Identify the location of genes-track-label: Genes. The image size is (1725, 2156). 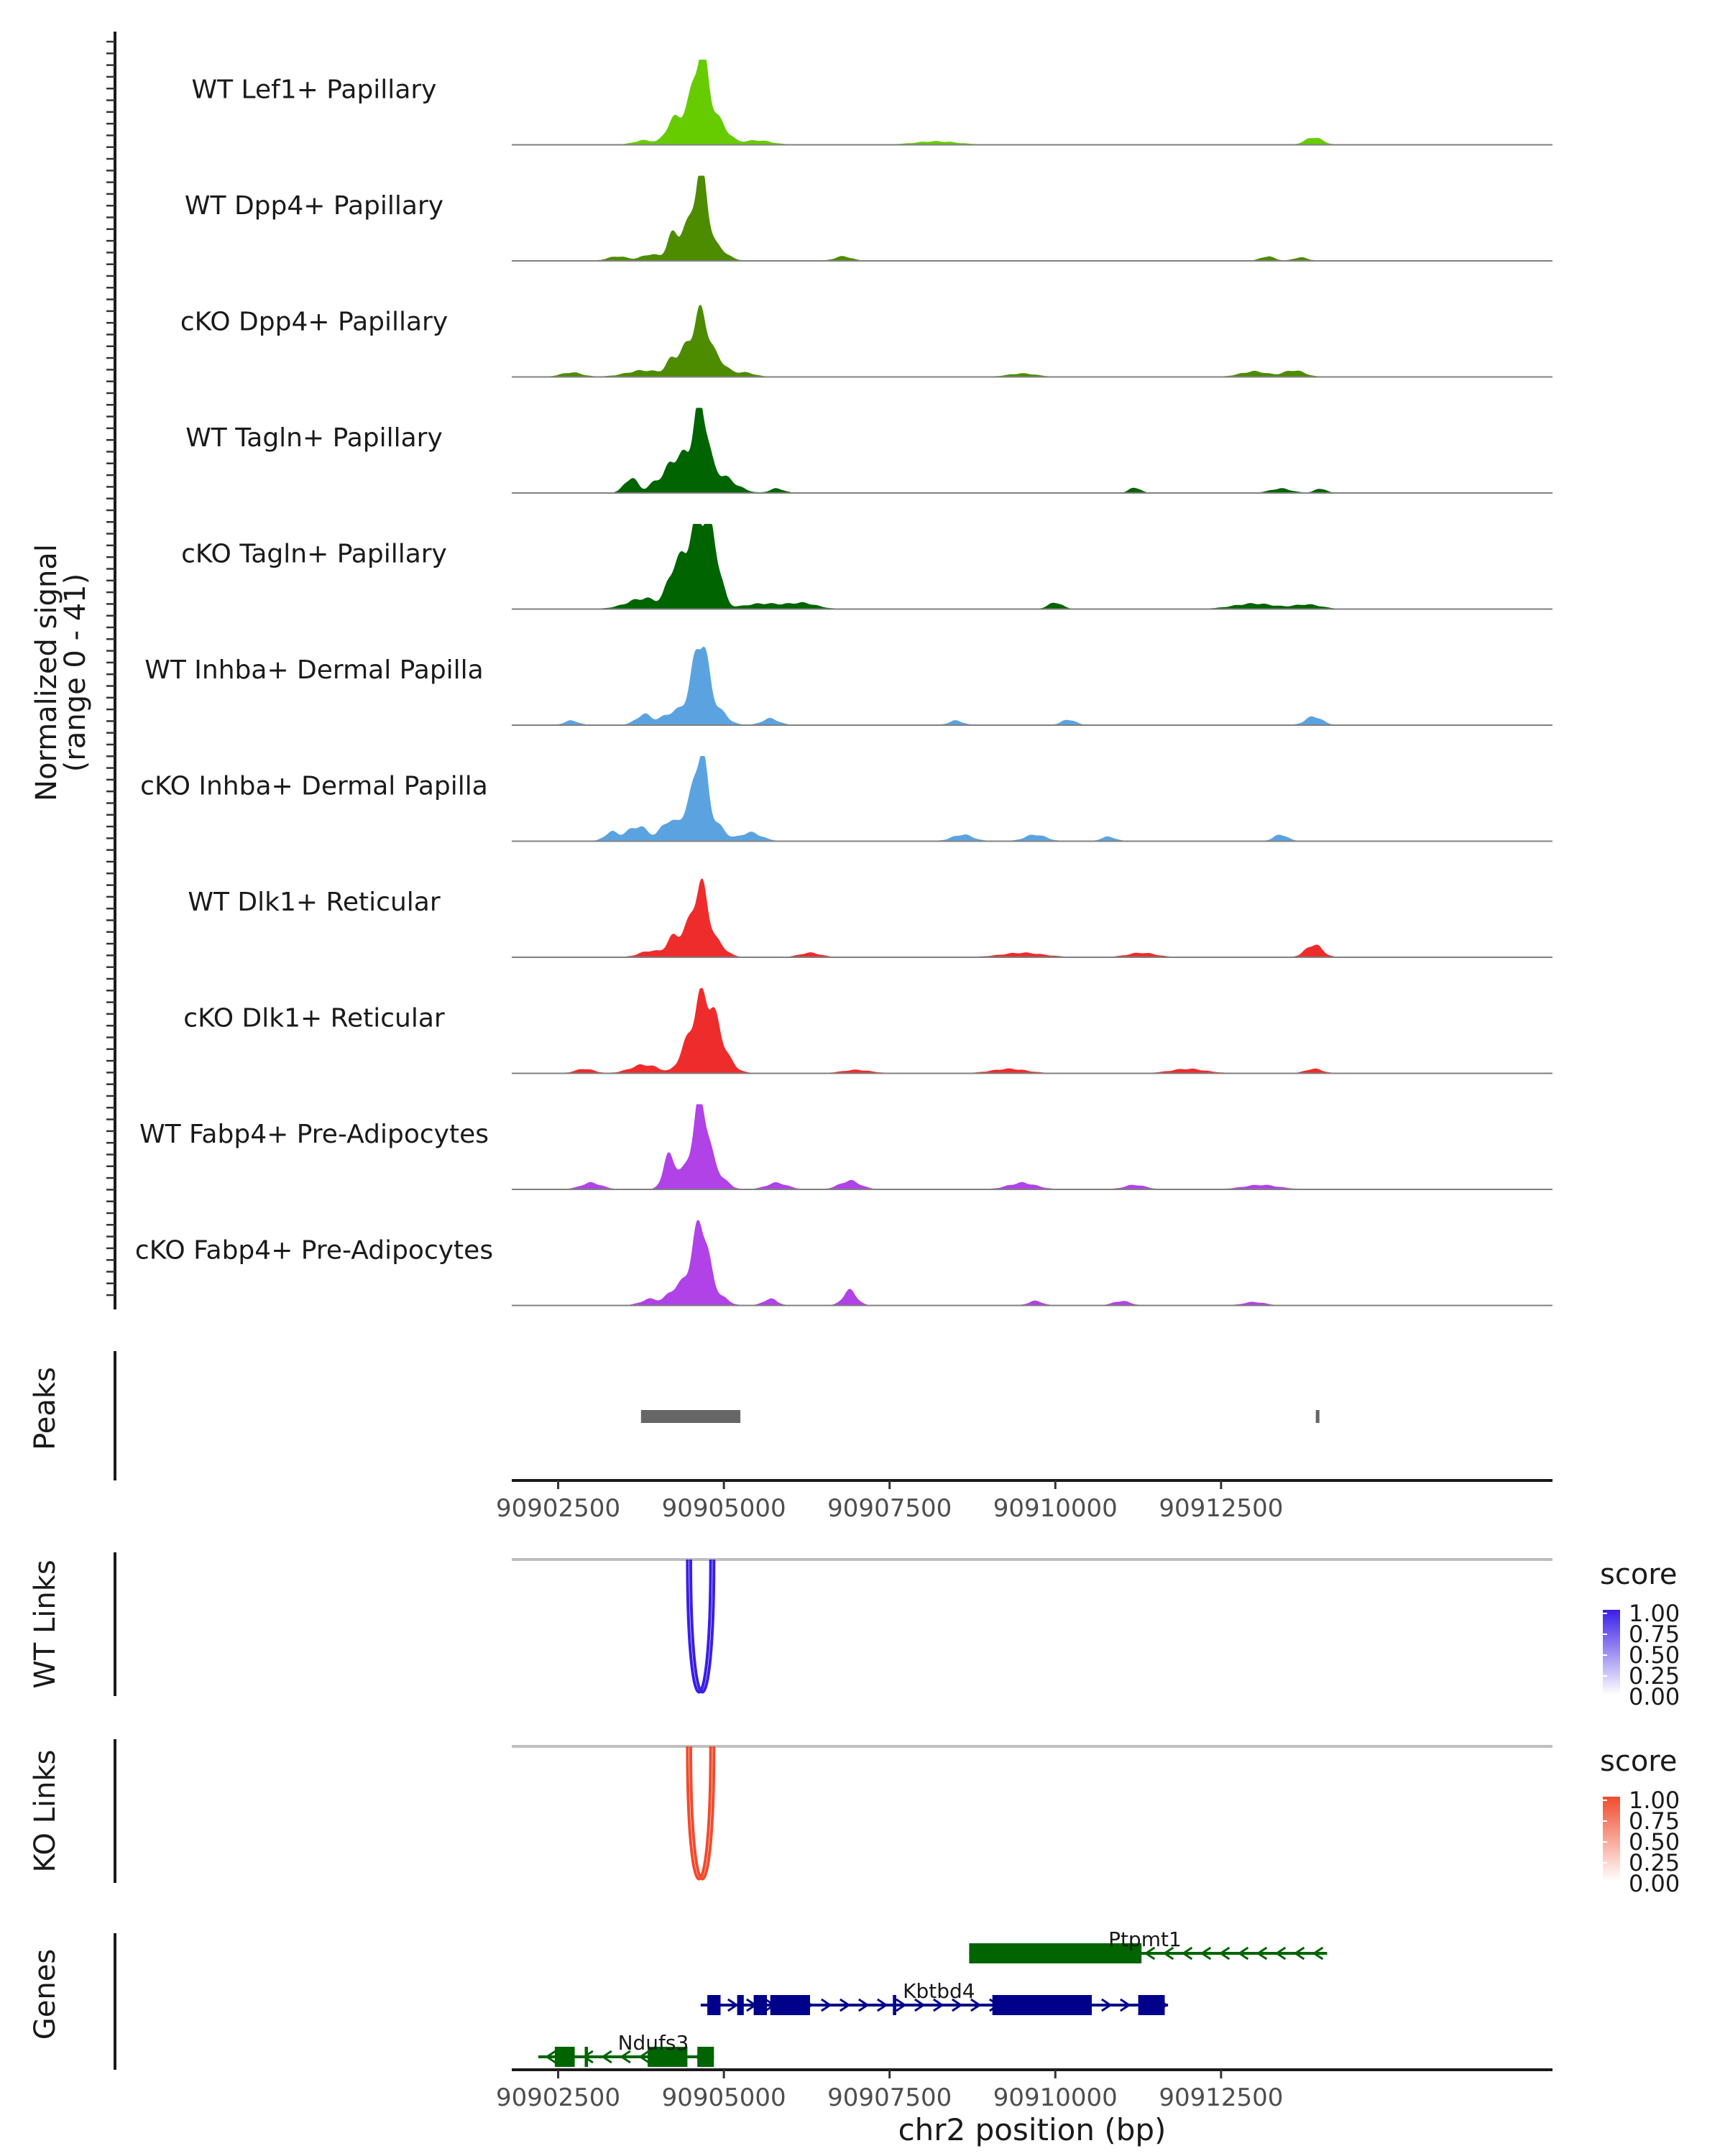
(45, 1994).